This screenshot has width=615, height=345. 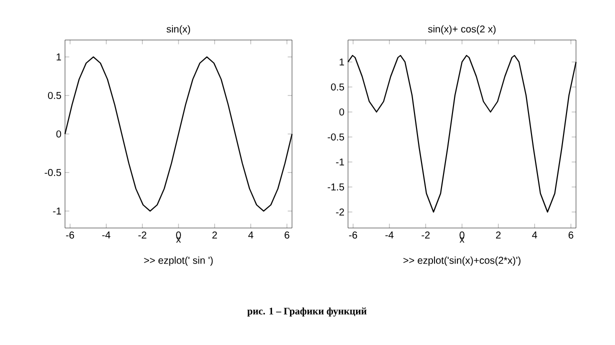 I want to click on y-tick-label: -1.5, so click(x=336, y=187).